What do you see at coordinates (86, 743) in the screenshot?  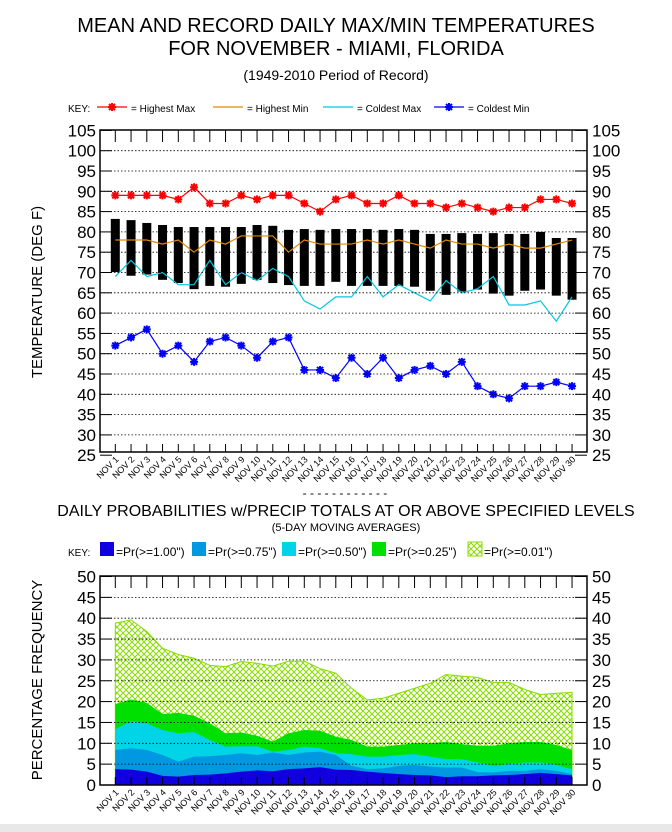 I see `y-tick-label-left: 10` at bounding box center [86, 743].